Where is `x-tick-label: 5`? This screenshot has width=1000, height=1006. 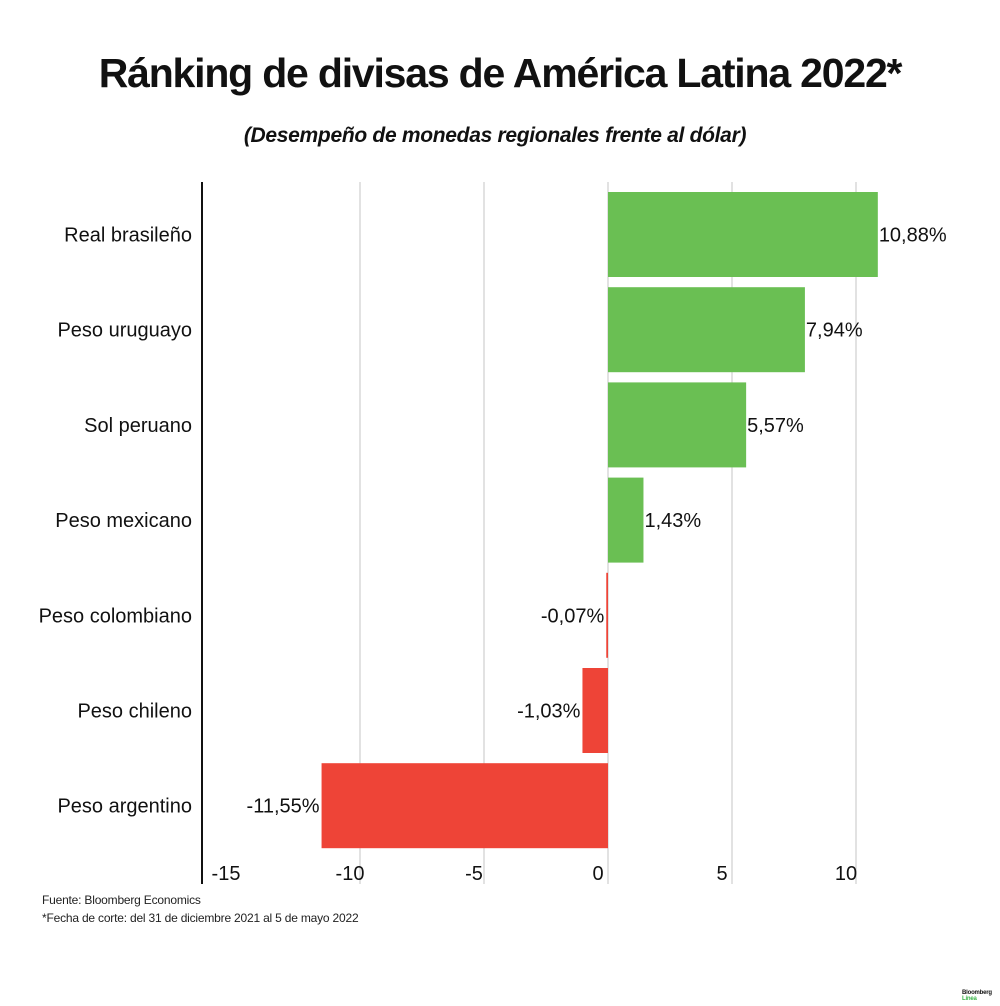 x-tick-label: 5 is located at coordinates (721, 874).